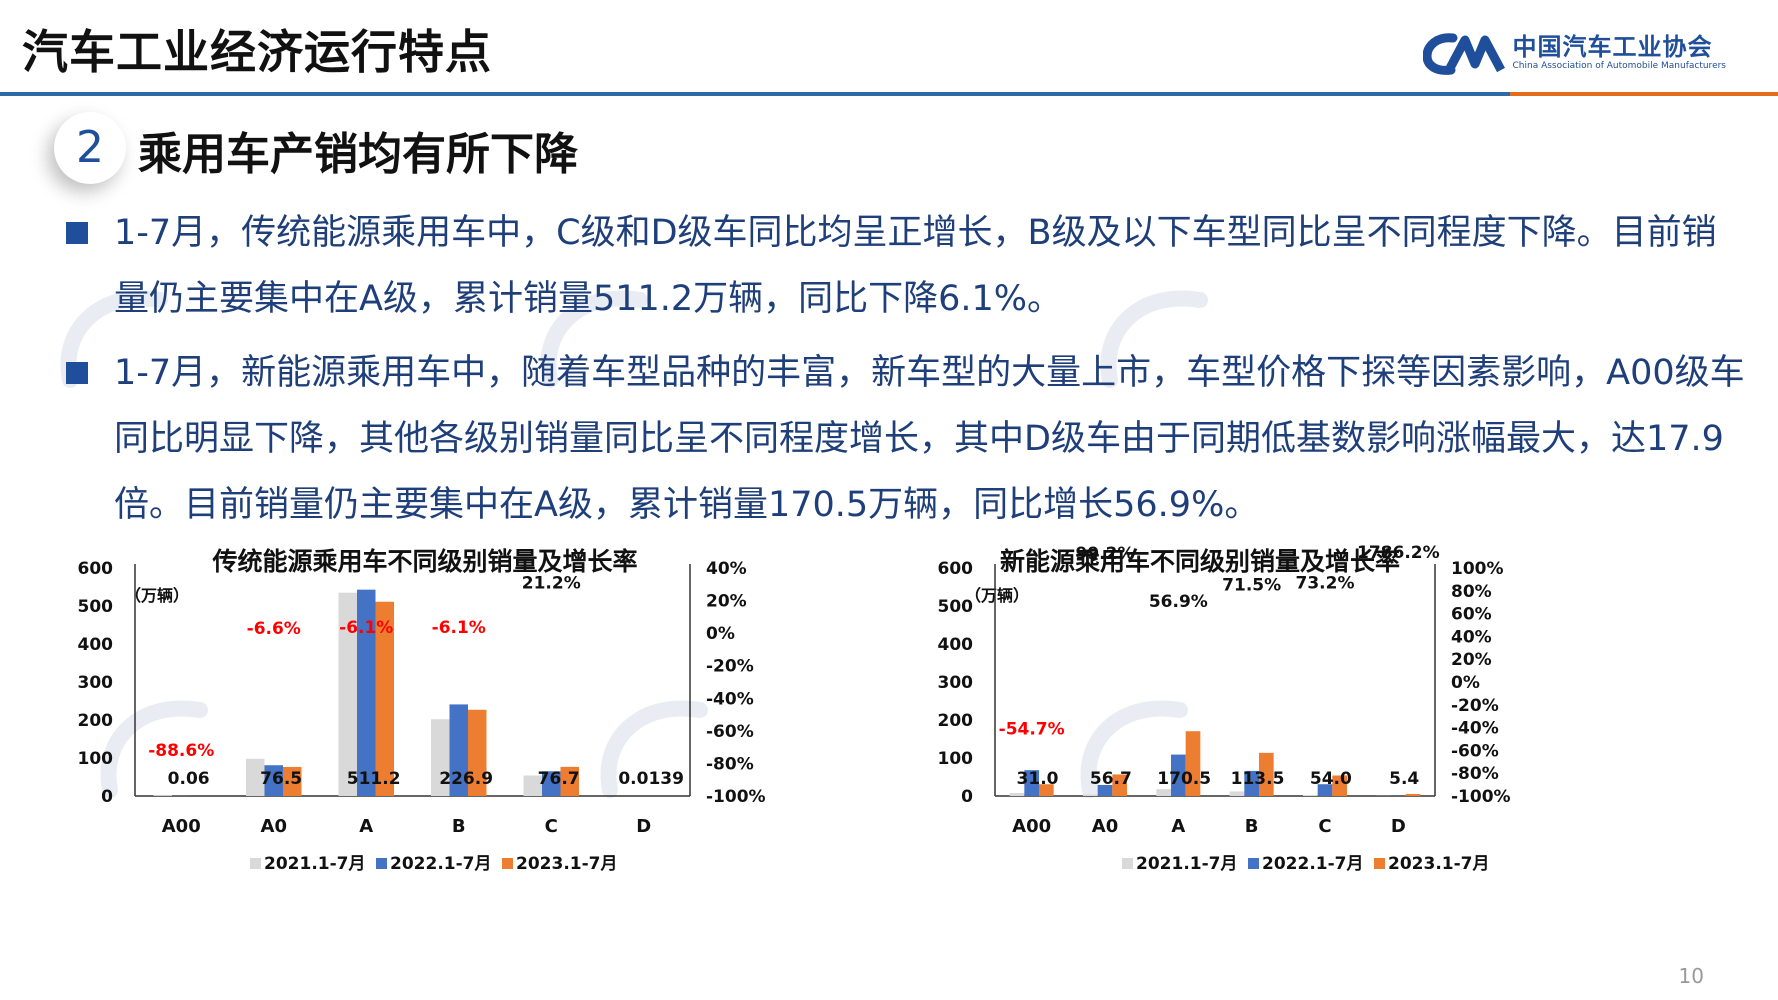  Describe the element at coordinates (956, 759) in the screenshot. I see `y-tick-label: 100` at that location.